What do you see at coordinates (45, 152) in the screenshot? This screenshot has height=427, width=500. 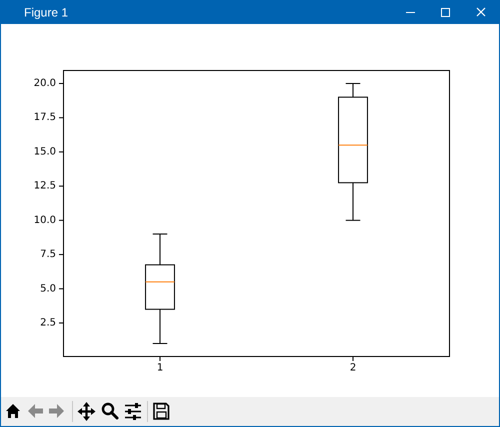 I see `y-tick-label: 15.0` at bounding box center [45, 152].